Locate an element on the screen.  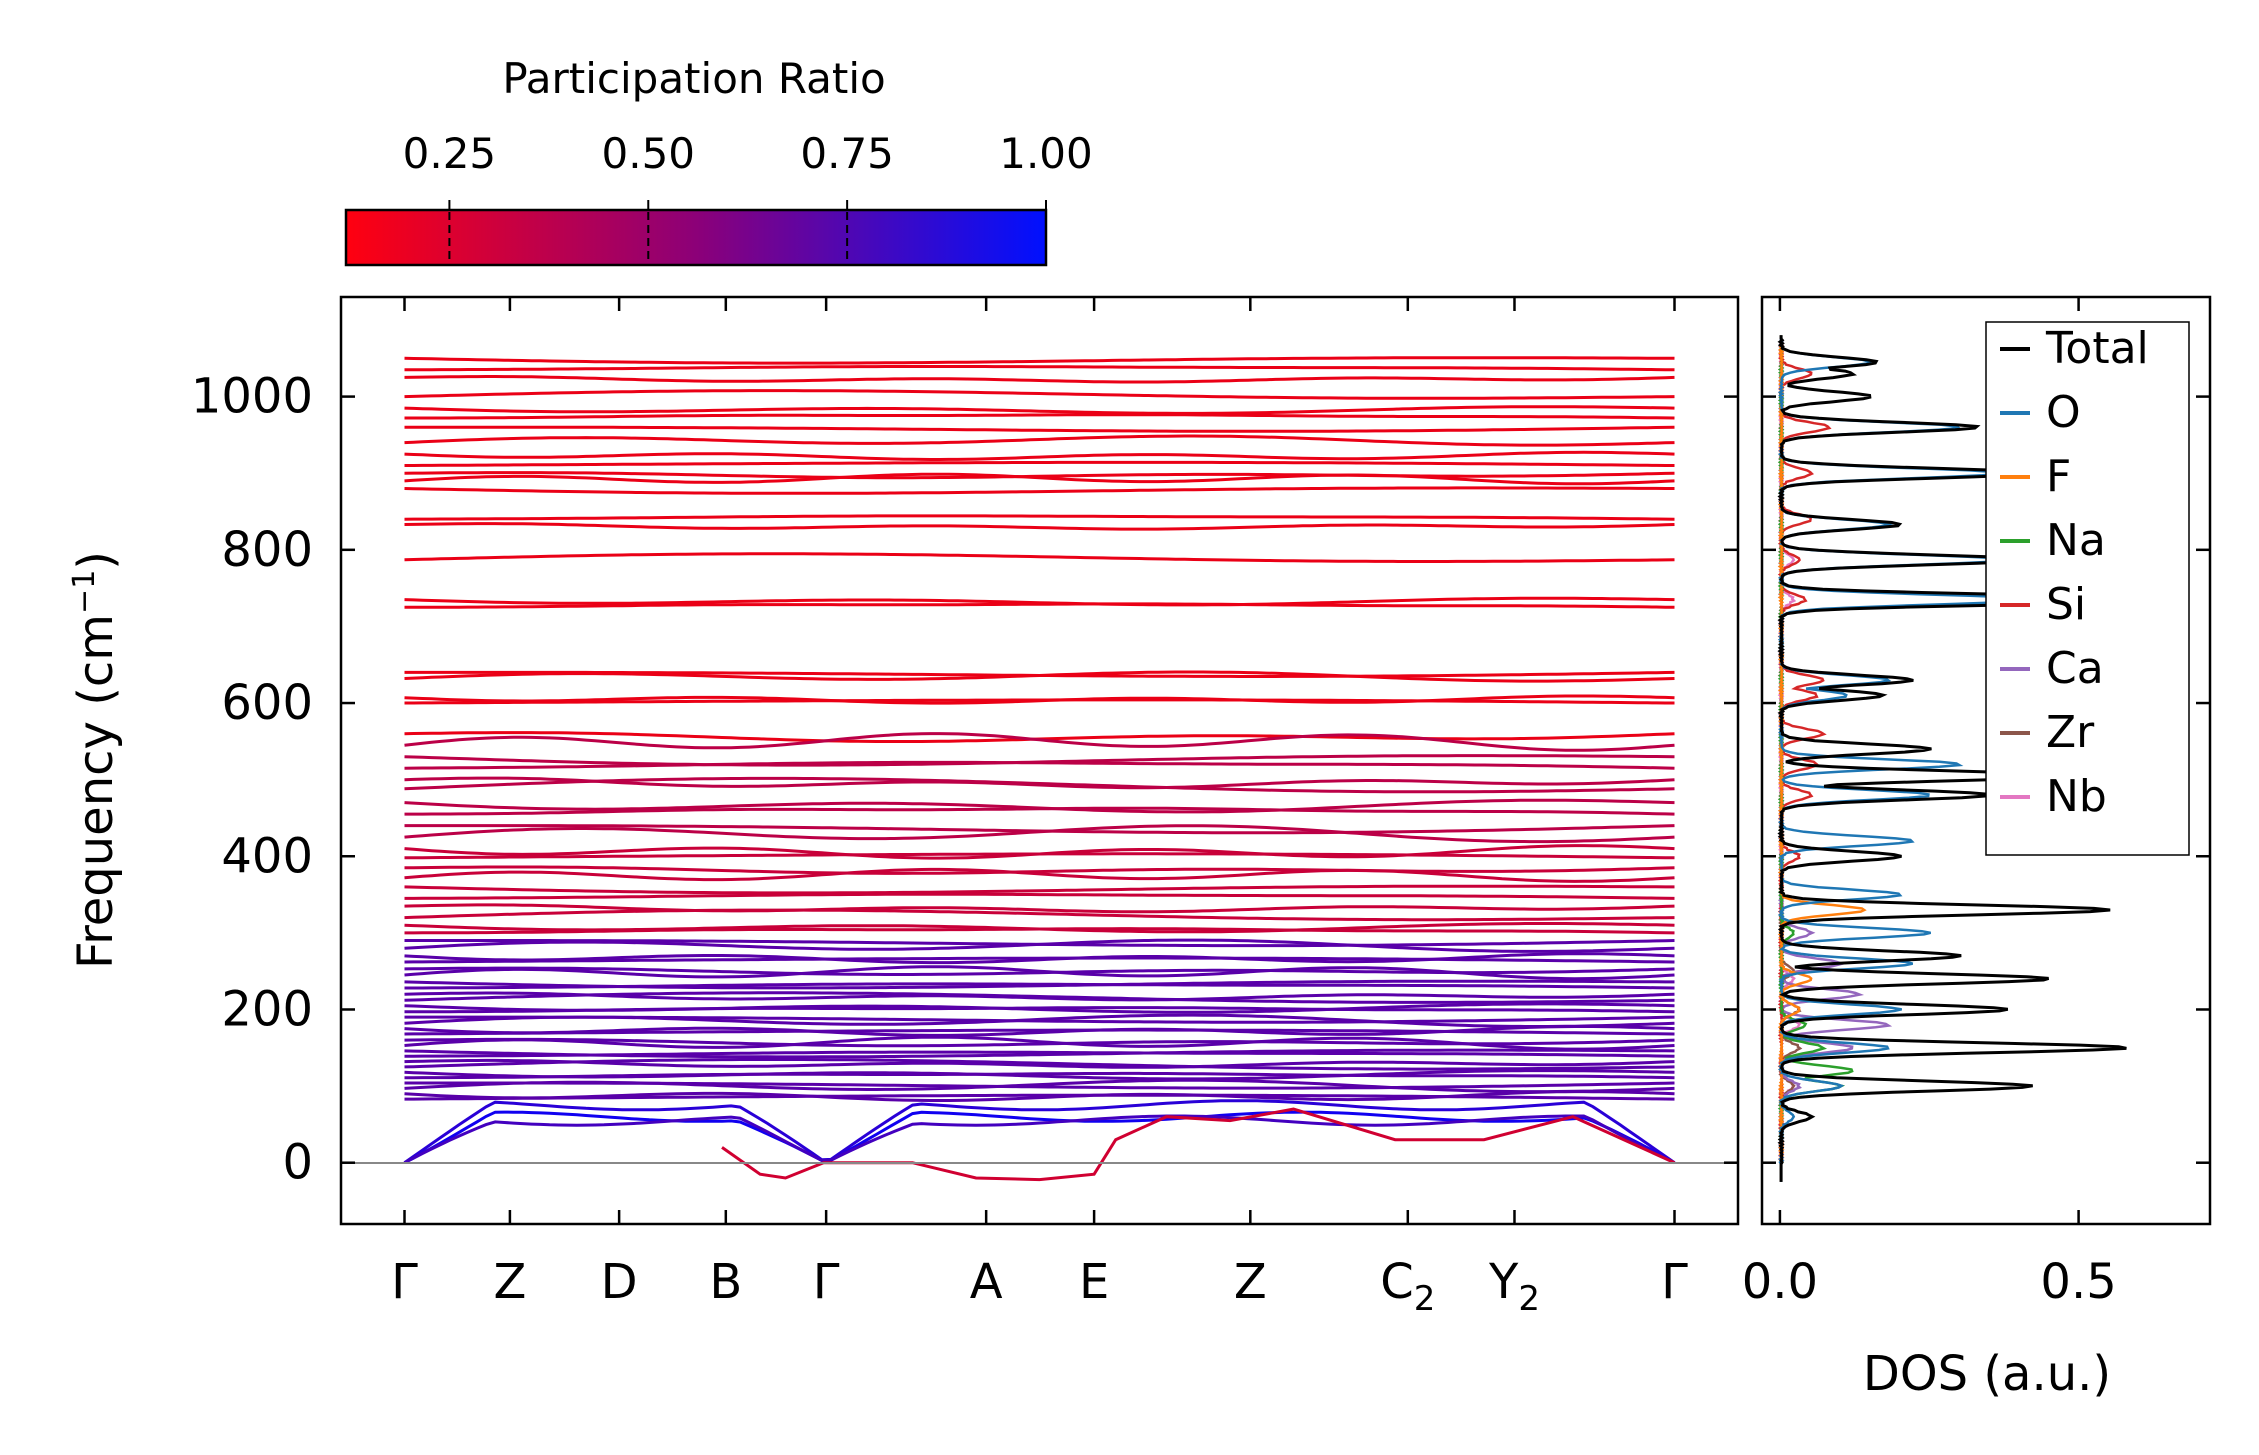
colorbar: Participation Ratio 0.25 0.50 0.75 1.00 is located at coordinates (718, 160).